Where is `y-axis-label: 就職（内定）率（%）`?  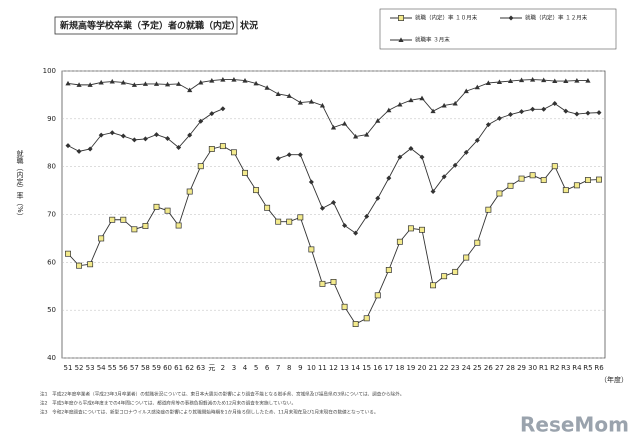
y-axis-label: 就職（内定）率（%） is located at coordinates (20, 184).